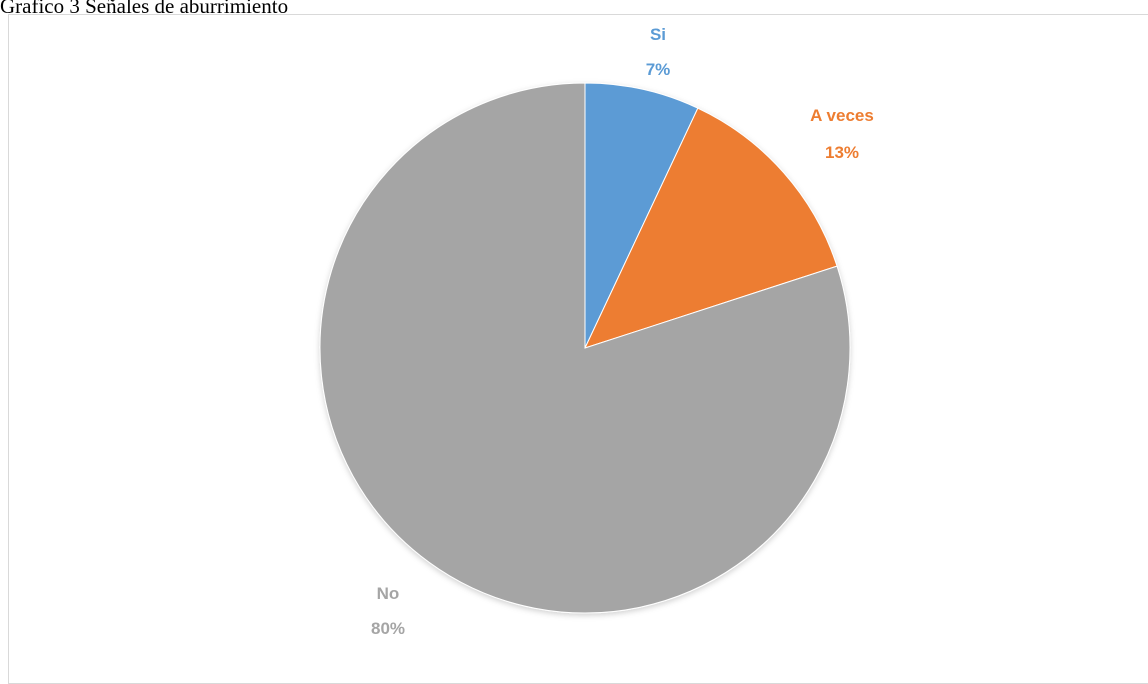  I want to click on slice-percent-label: 80%, so click(388, 628).